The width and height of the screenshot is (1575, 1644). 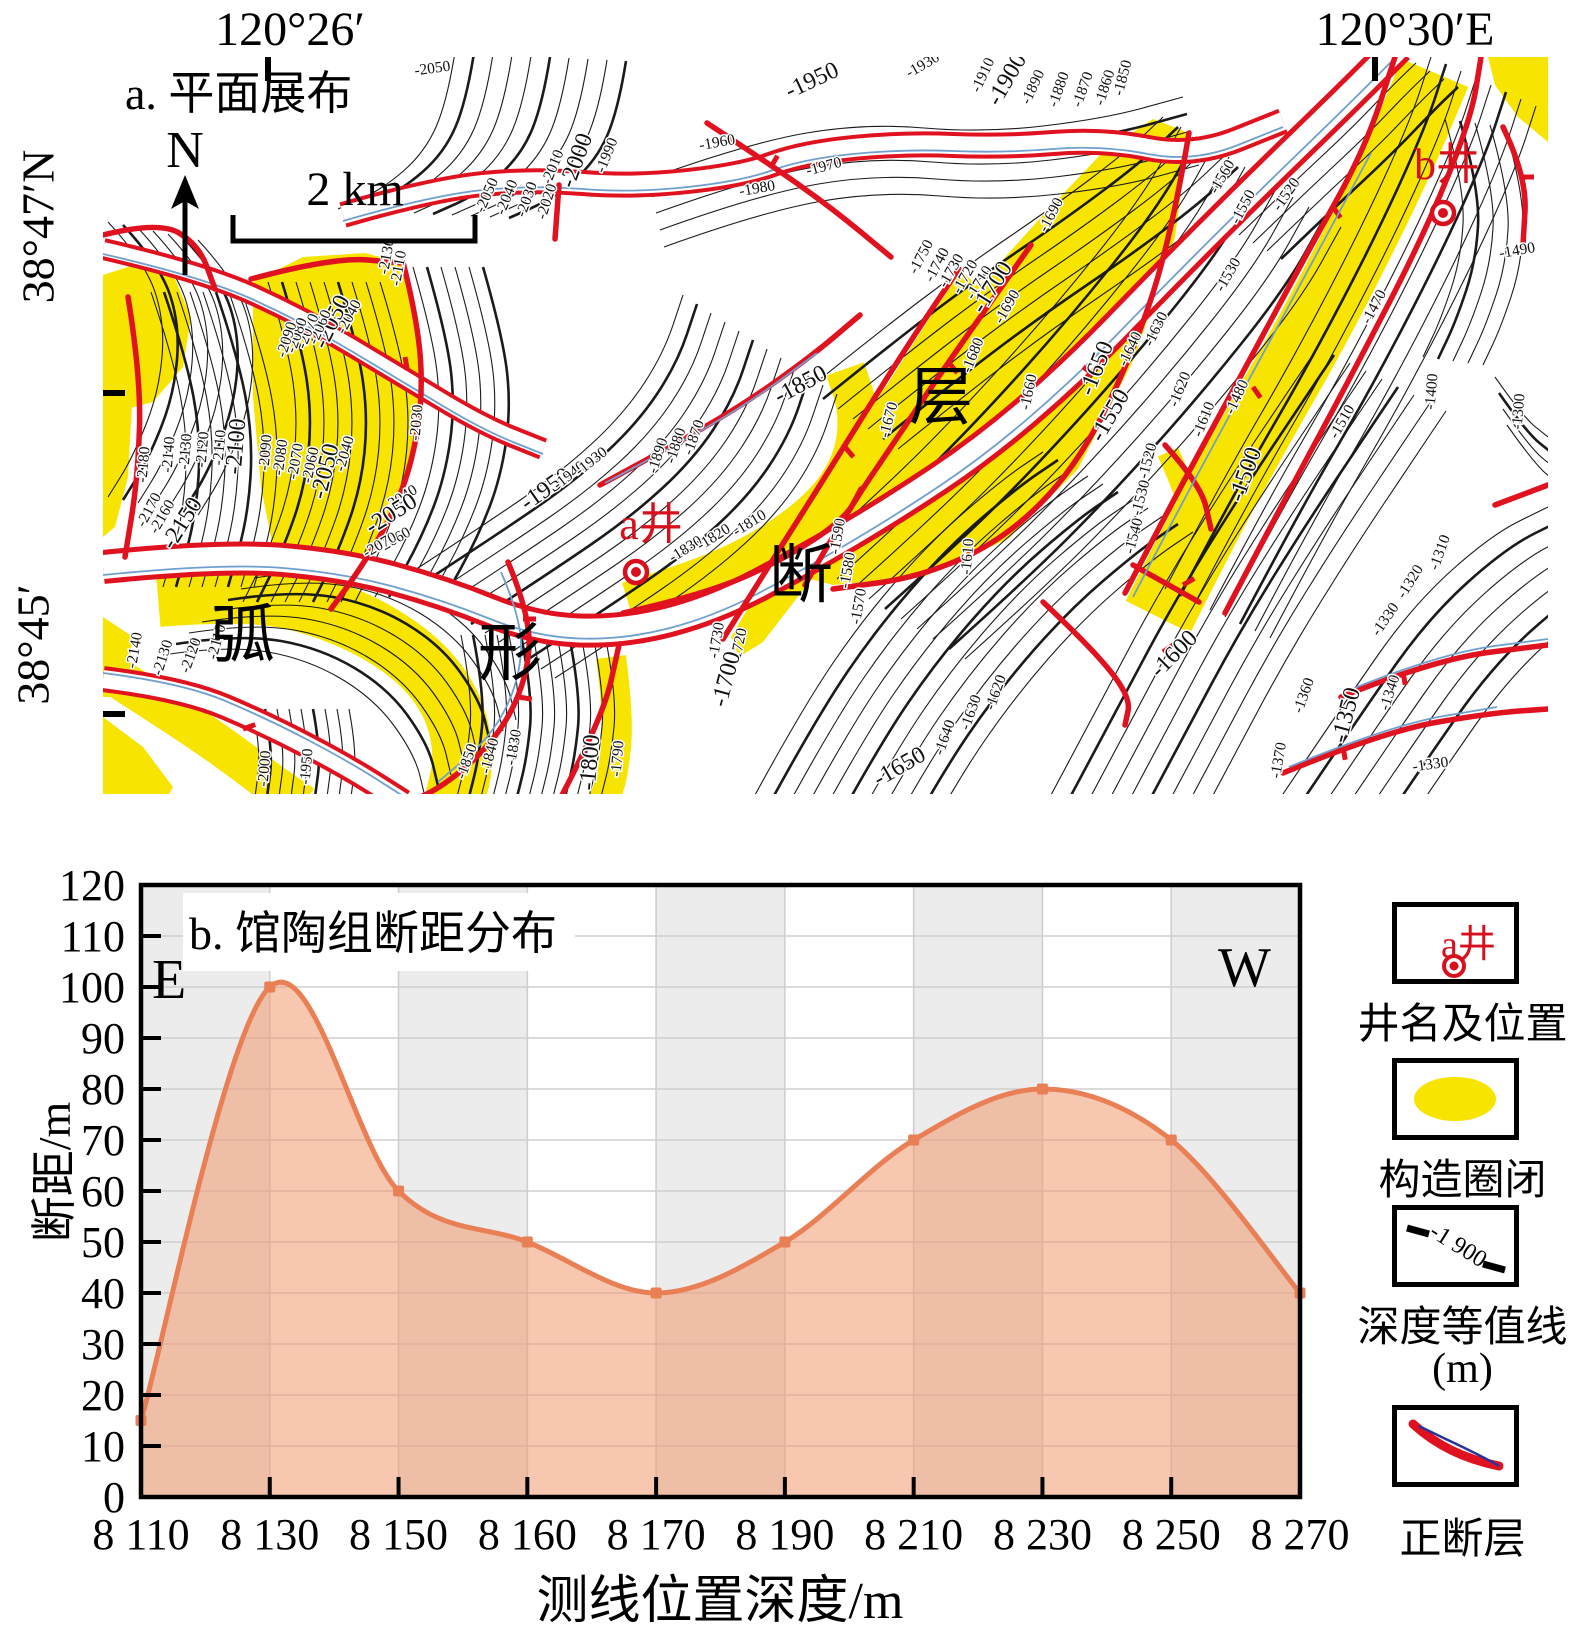 What do you see at coordinates (168, 455) in the screenshot?
I see `contour-elevation-label: -2140` at bounding box center [168, 455].